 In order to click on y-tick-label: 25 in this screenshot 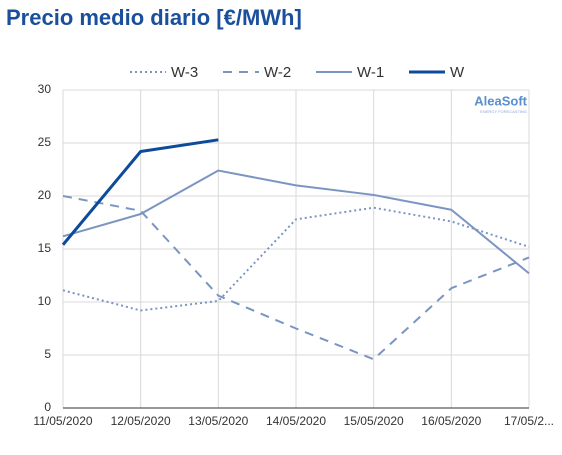, I will do `click(45, 142)`.